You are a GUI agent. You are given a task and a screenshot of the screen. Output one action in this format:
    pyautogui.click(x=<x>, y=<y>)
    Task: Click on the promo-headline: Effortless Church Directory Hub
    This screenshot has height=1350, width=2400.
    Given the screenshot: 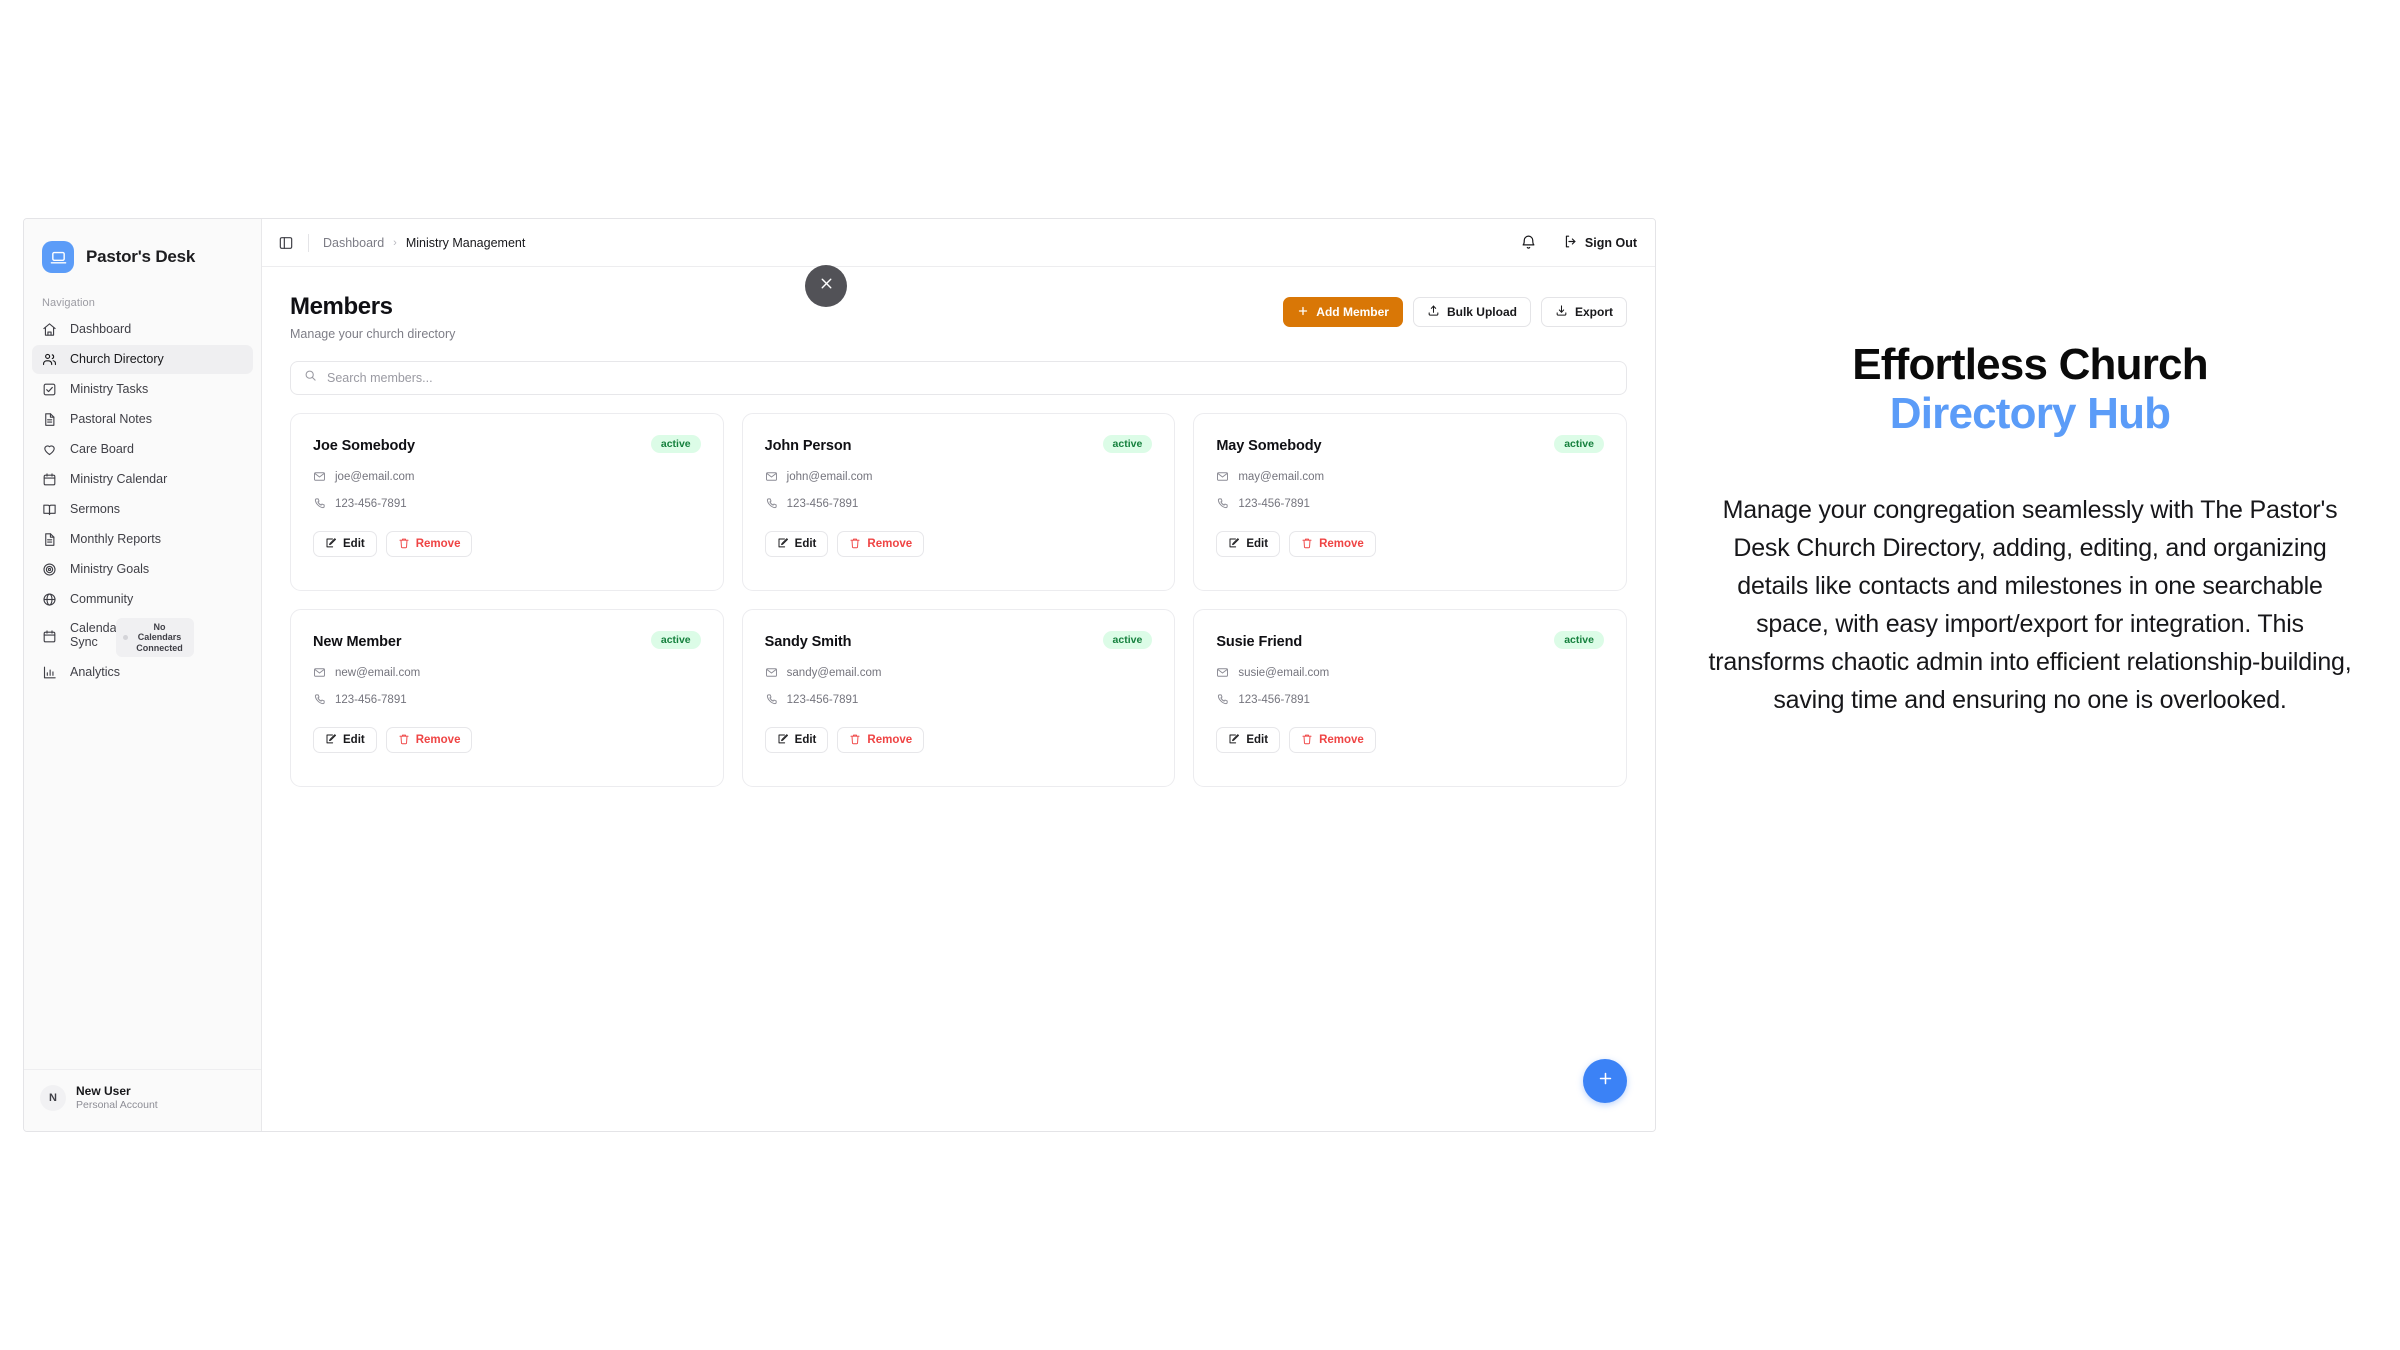 What is the action you would take?
    pyautogui.click(x=2030, y=389)
    